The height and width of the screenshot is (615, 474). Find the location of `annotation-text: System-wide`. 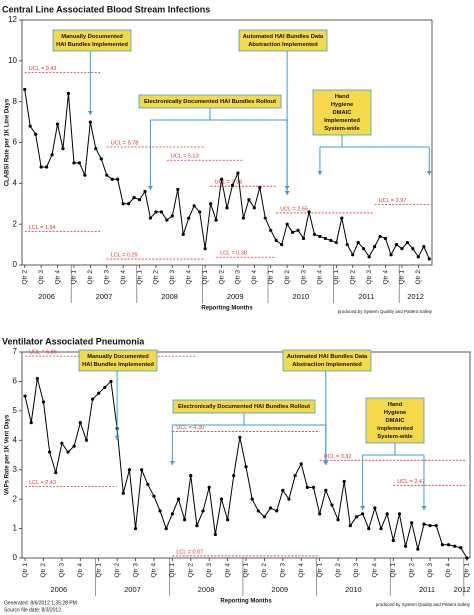

annotation-text: System-wide is located at coordinates (395, 437).